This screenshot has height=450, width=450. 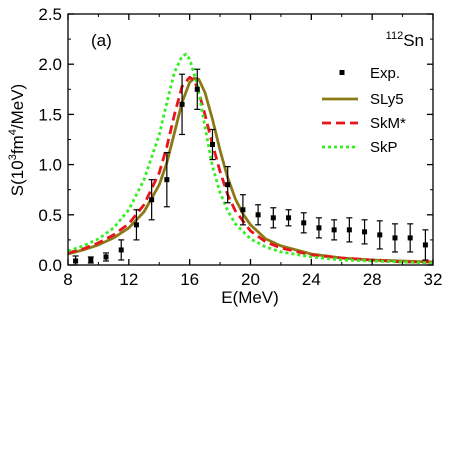 I want to click on y-tick-label: 2.0, so click(x=50, y=64).